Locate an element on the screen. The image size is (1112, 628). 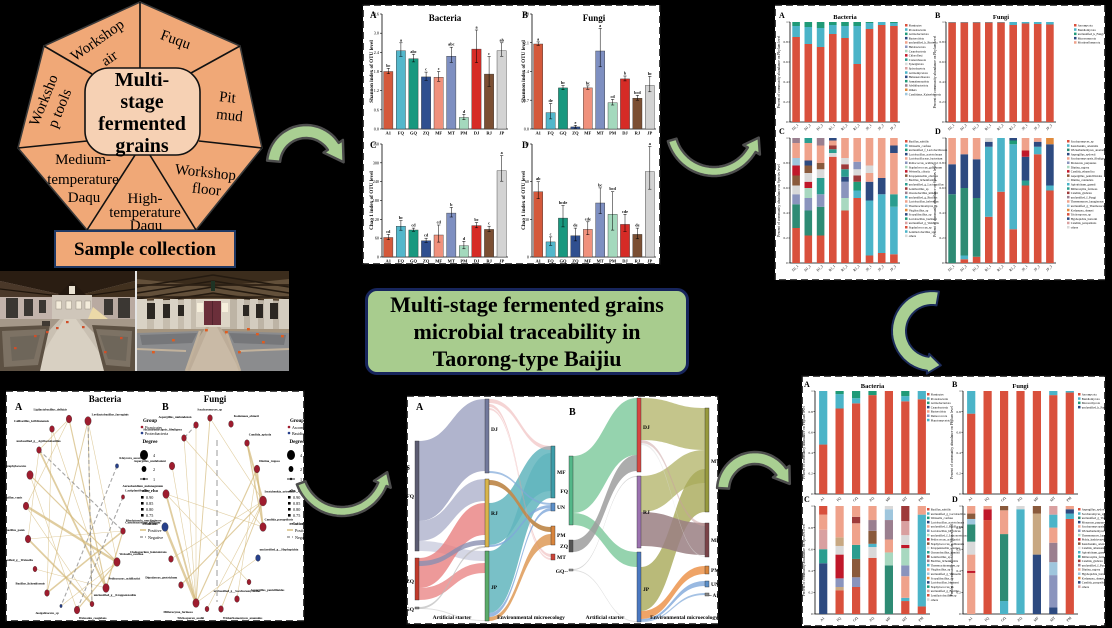
svg-text: c is located at coordinates (439, 68).